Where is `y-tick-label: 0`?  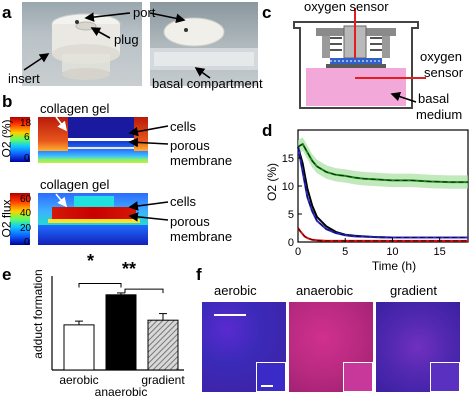
y-tick-label: 0 is located at coordinates (291, 243).